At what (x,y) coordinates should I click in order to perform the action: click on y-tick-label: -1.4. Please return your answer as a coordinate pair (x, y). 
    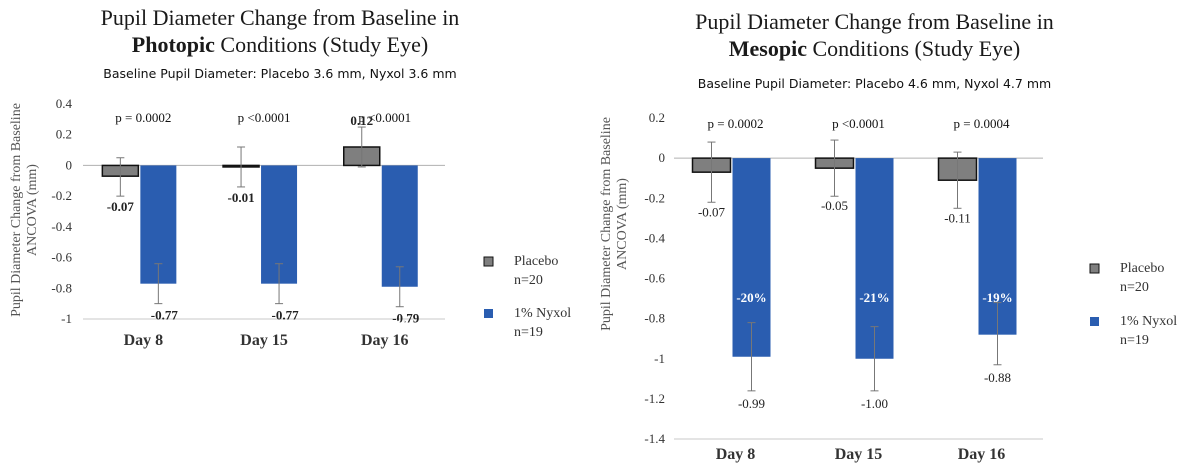
    Looking at the image, I should click on (654, 438).